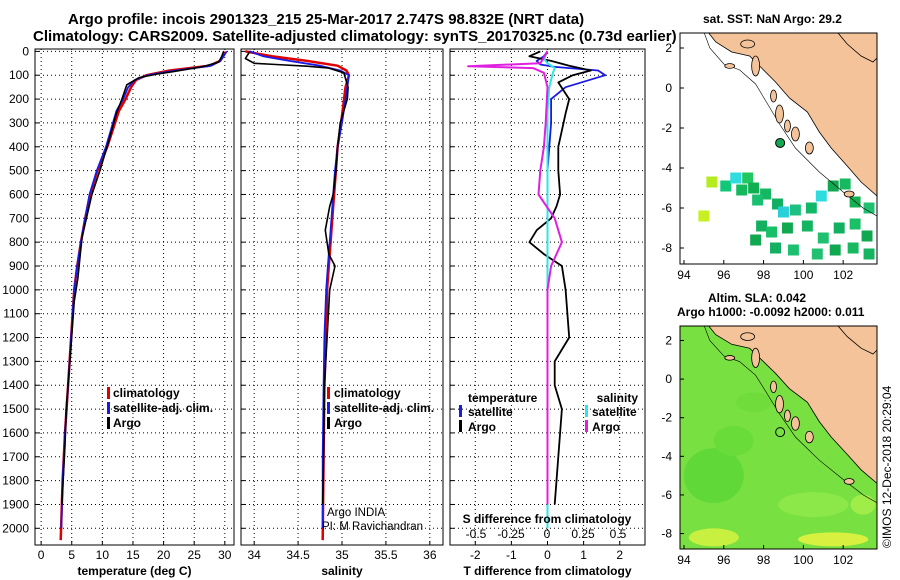 The image size is (900, 580). Describe the element at coordinates (19, 75) in the screenshot. I see `depth-tick-label: 100` at that location.